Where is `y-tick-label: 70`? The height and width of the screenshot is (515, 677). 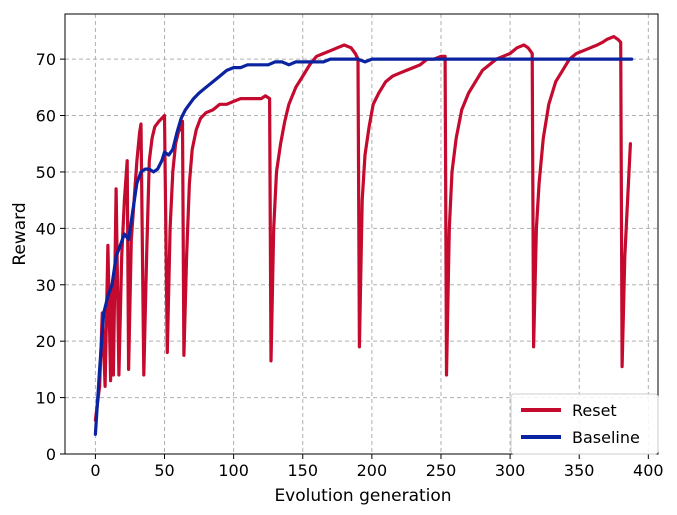 y-tick-label: 70 is located at coordinates (46, 59).